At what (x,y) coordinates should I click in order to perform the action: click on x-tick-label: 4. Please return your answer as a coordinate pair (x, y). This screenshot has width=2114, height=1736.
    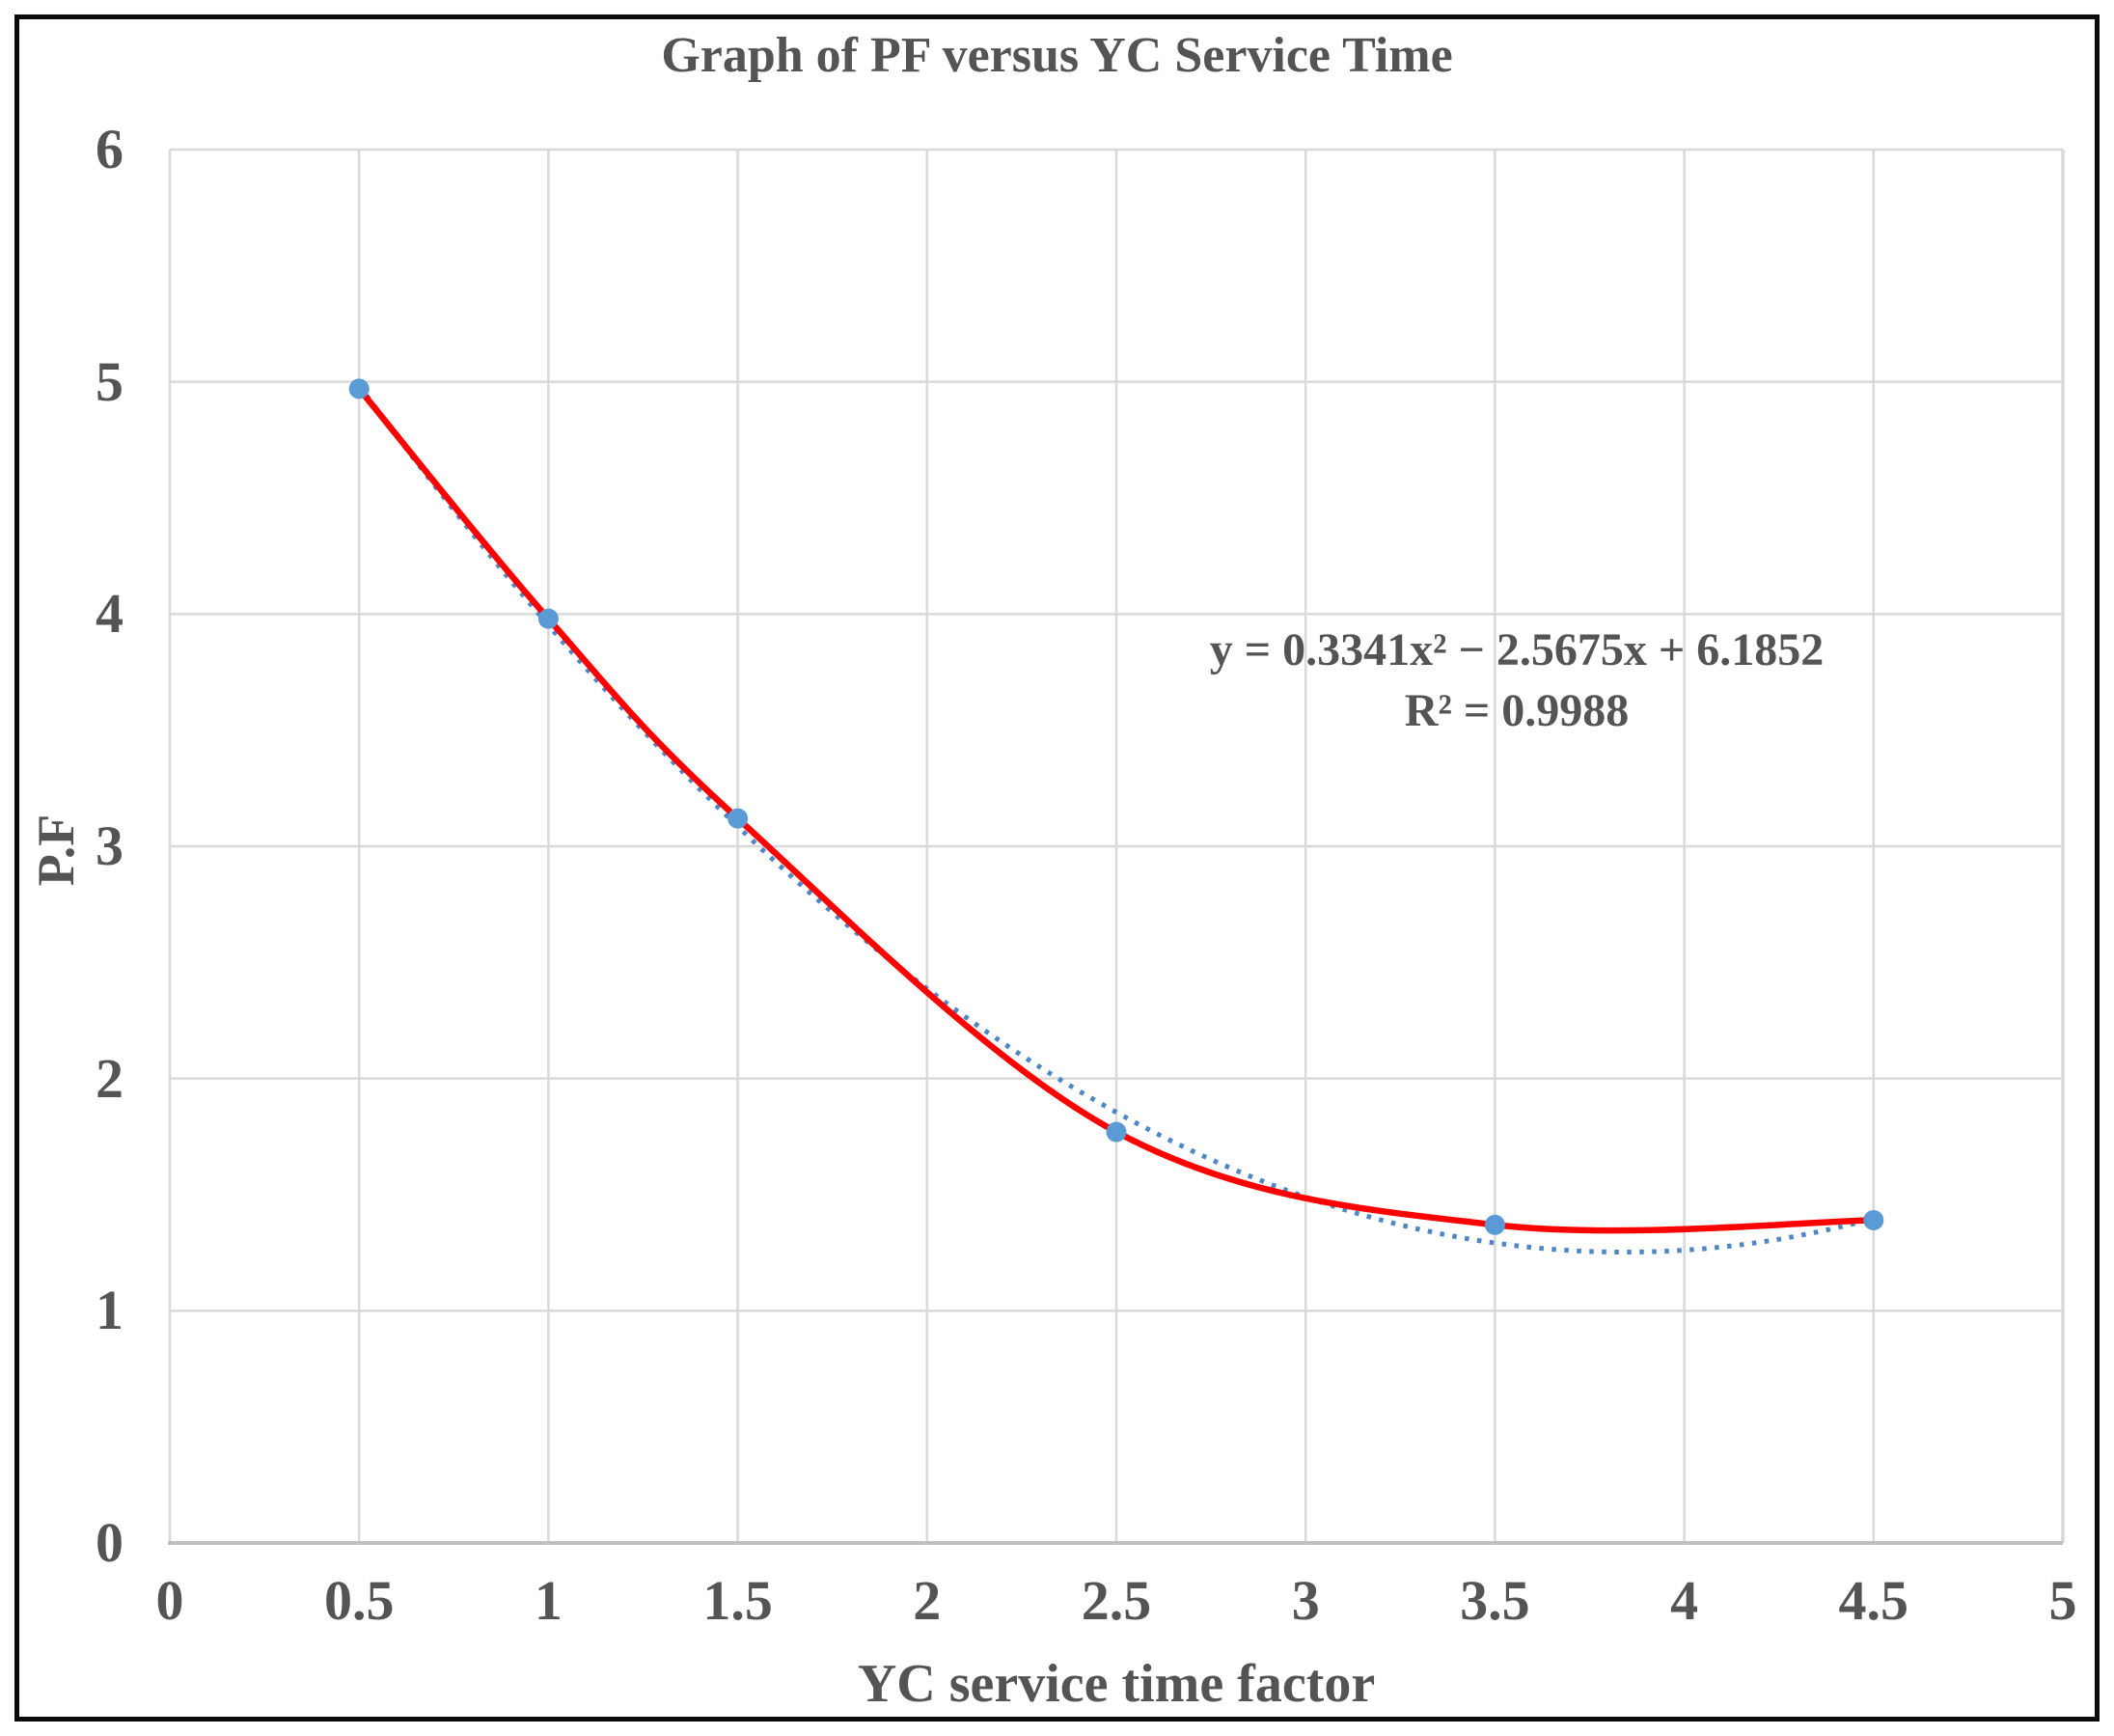
    Looking at the image, I should click on (1685, 1601).